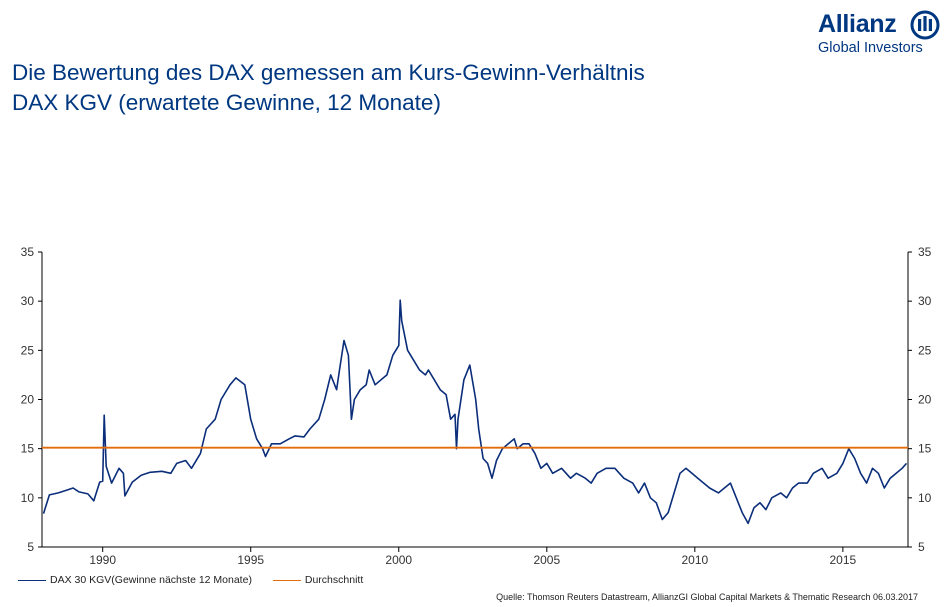 The height and width of the screenshot is (607, 948). Describe the element at coordinates (925, 301) in the screenshot. I see `y-tick-label-right: 30` at that location.